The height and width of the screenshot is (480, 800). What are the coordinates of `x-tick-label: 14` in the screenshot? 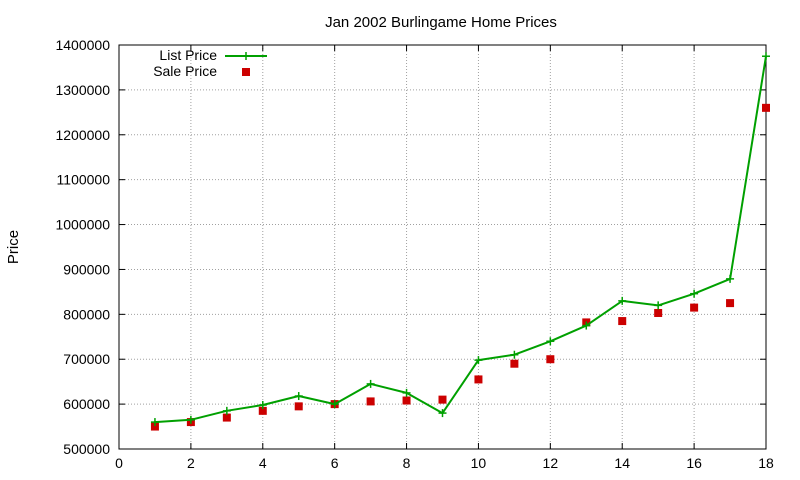 It's located at (622, 463).